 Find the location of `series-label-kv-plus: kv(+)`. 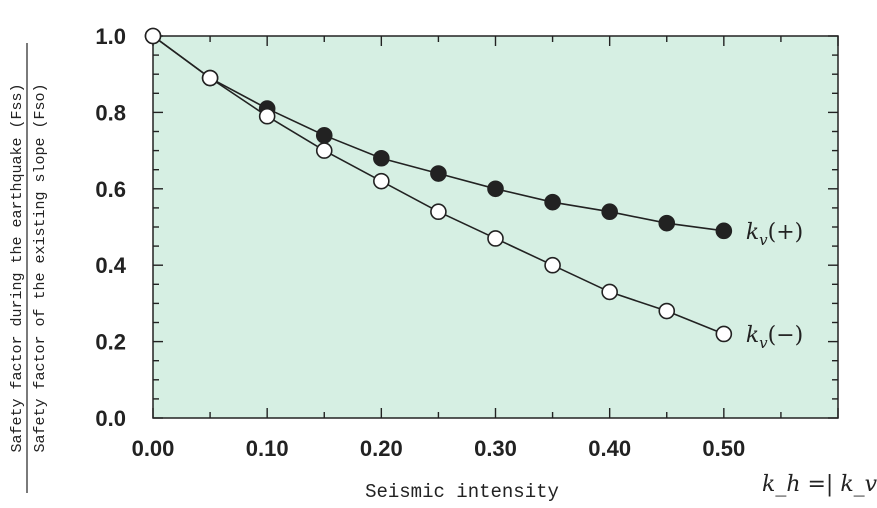

series-label-kv-plus: kv(+) is located at coordinates (774, 234).